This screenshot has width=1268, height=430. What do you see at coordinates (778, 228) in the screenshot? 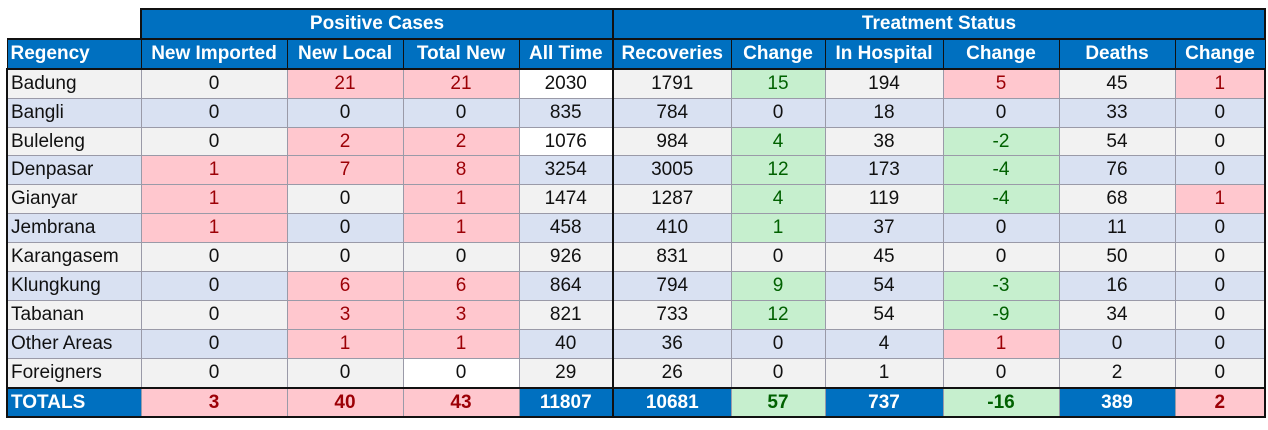
I see `cell-recoveries-change: 1` at bounding box center [778, 228].